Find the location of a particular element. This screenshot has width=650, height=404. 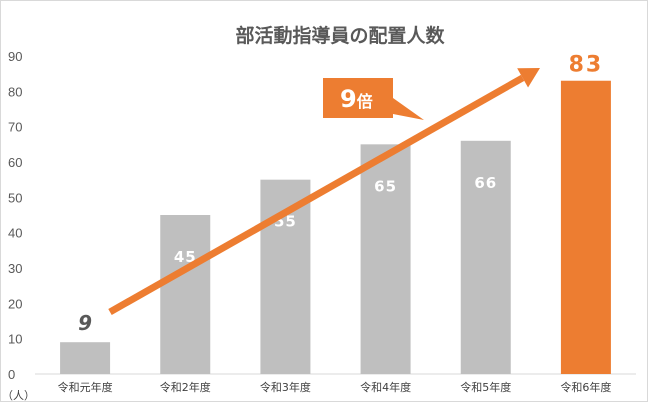

y-tick-label: 10 is located at coordinates (15, 339).